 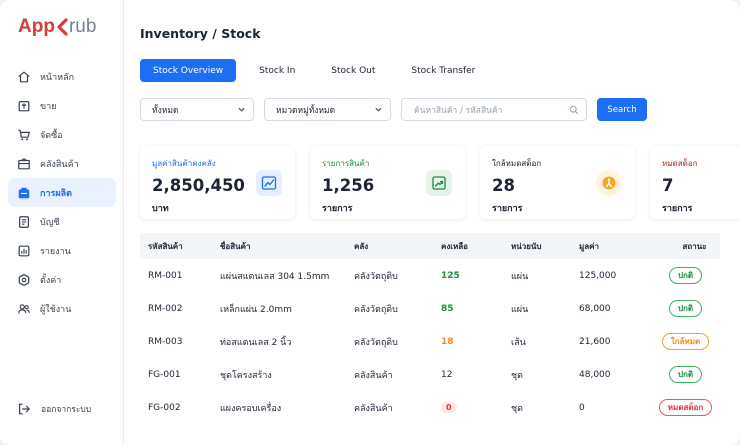 I want to click on card-low-stock: ใกล้หมดสต็อก 28 รายการ, so click(x=557, y=182).